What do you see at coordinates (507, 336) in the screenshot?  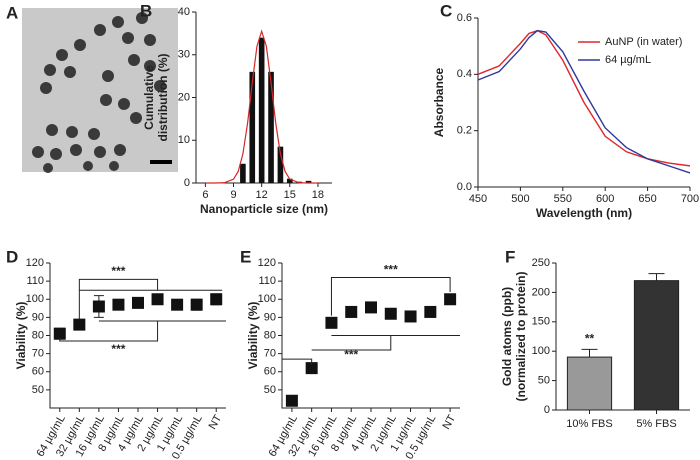 I see `y-axis-title: Gold atoms (ppb)` at bounding box center [507, 336].